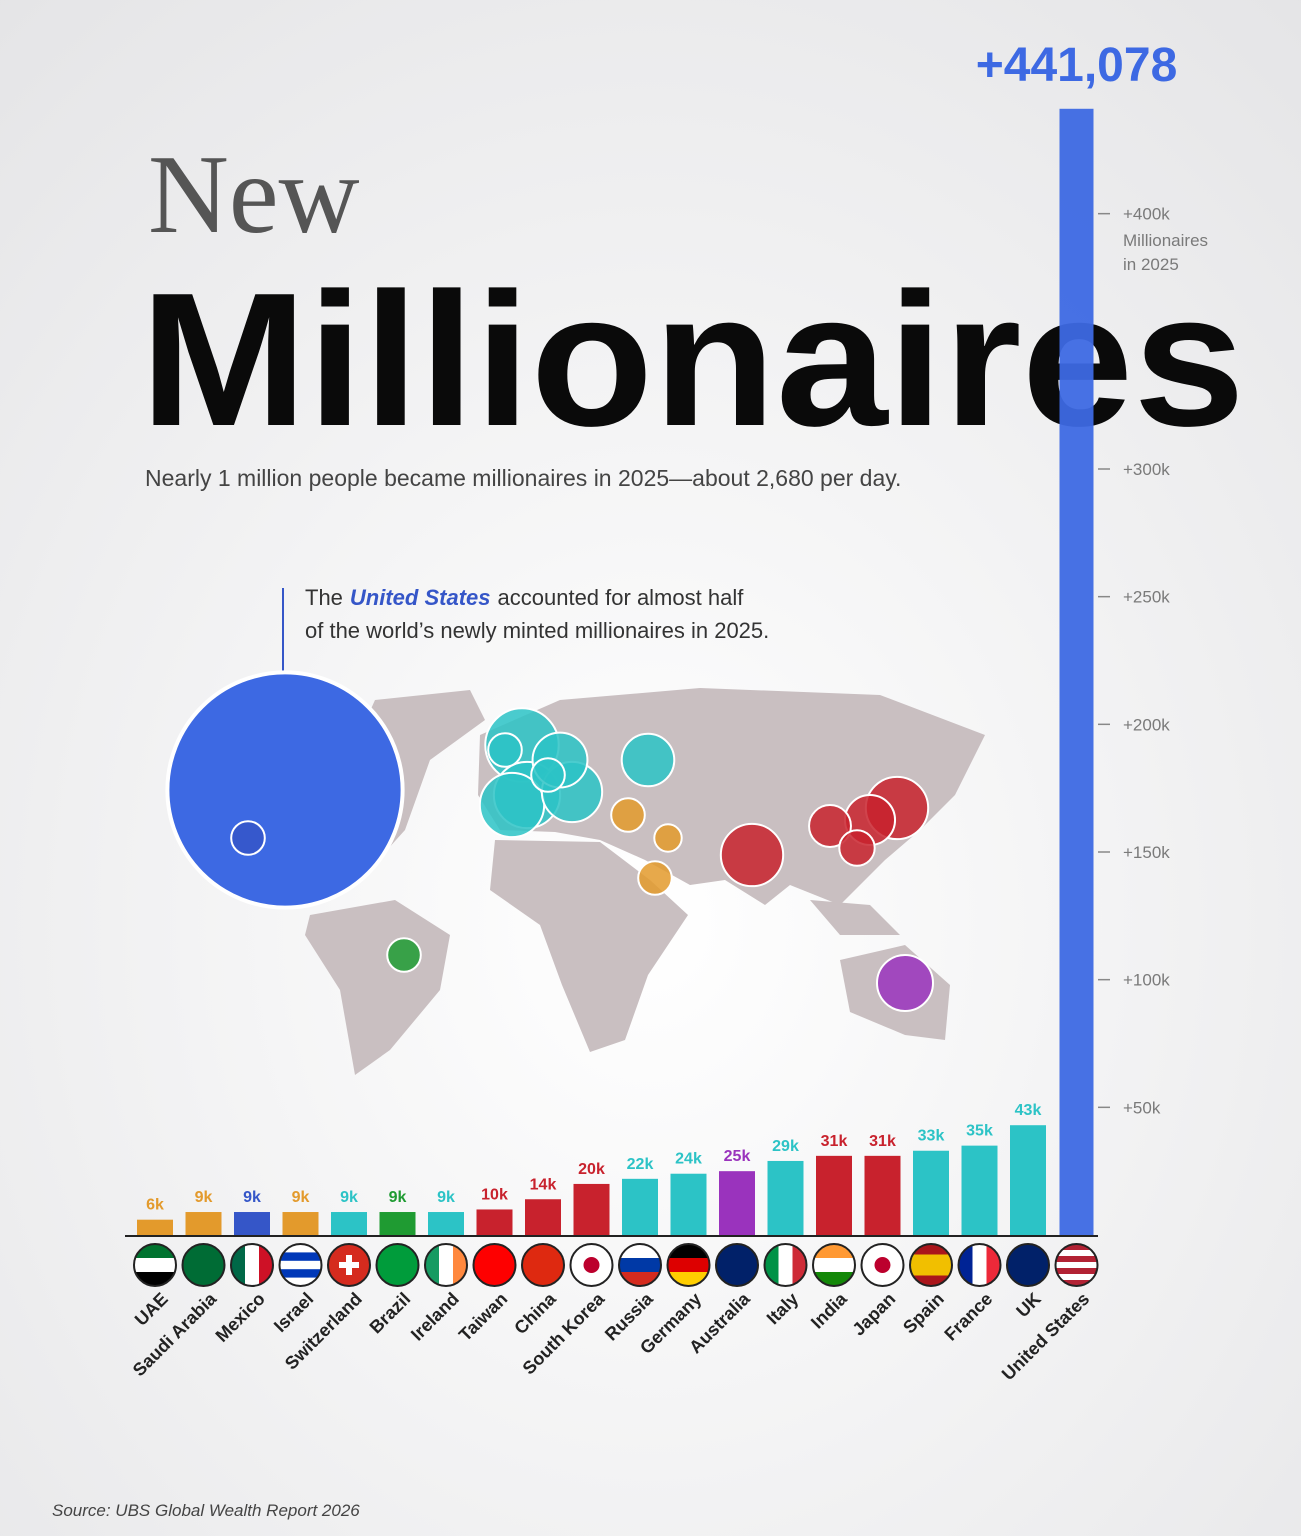 This screenshot has height=1536, width=1301. I want to click on value-label: 29k, so click(785, 1146).